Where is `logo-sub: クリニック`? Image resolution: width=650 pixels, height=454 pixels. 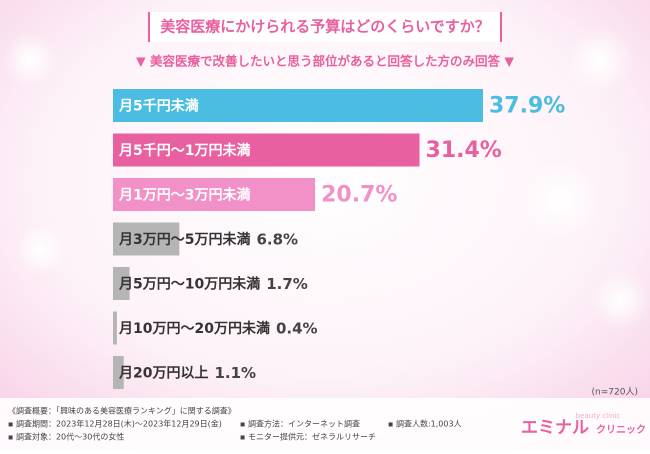
logo-sub: クリニック is located at coordinates (621, 430).